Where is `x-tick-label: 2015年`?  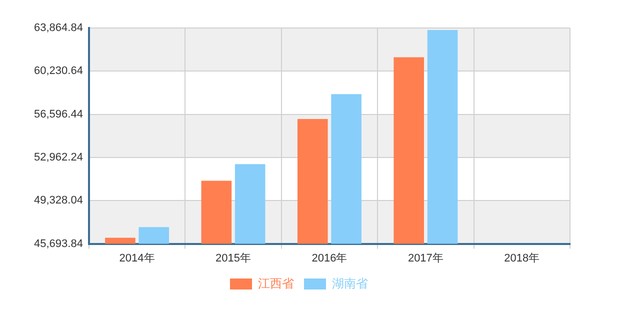
x-tick-label: 2015年 is located at coordinates (233, 258).